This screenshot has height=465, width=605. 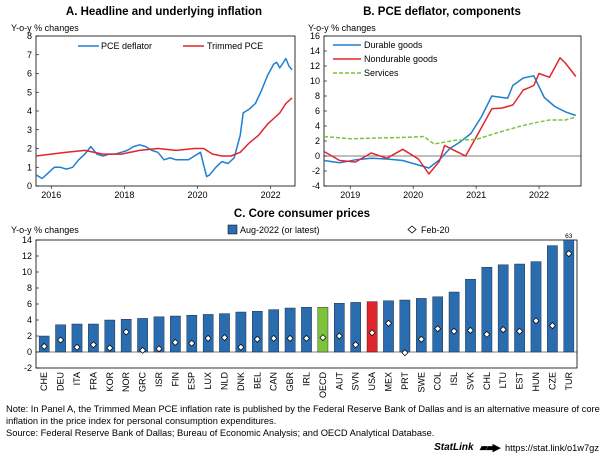 I want to click on marker-feb-20-hun, so click(x=536, y=321).